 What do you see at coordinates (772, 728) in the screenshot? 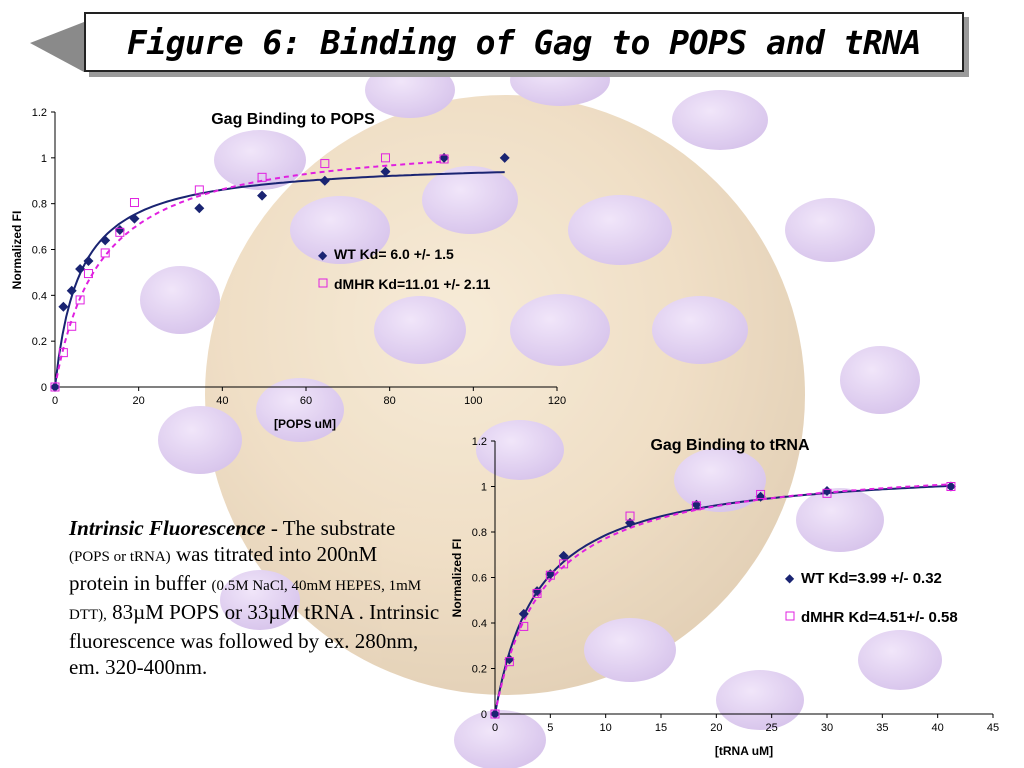
I see `x-tick-label: 25` at bounding box center [772, 728].